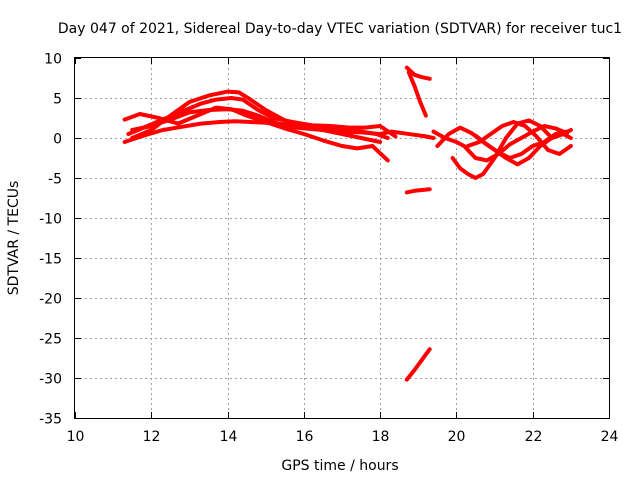  What do you see at coordinates (50, 300) in the screenshot?
I see `y-tick-label: -20` at bounding box center [50, 300].